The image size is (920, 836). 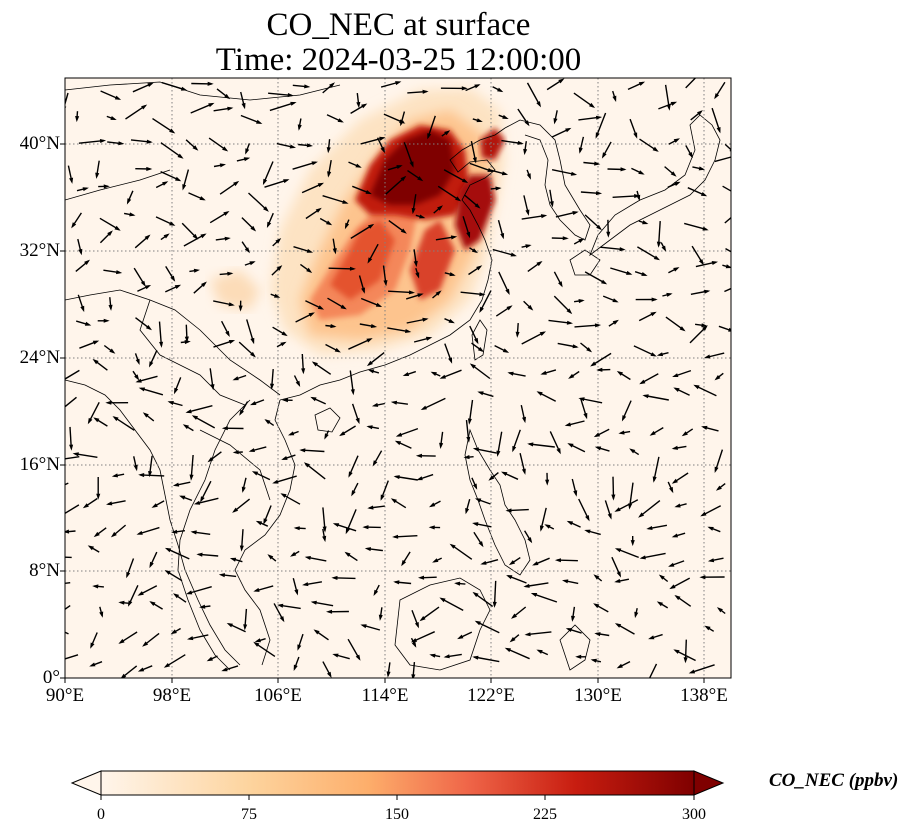 What do you see at coordinates (398, 25) in the screenshot?
I see `map-title: CO_NEC at surface` at bounding box center [398, 25].